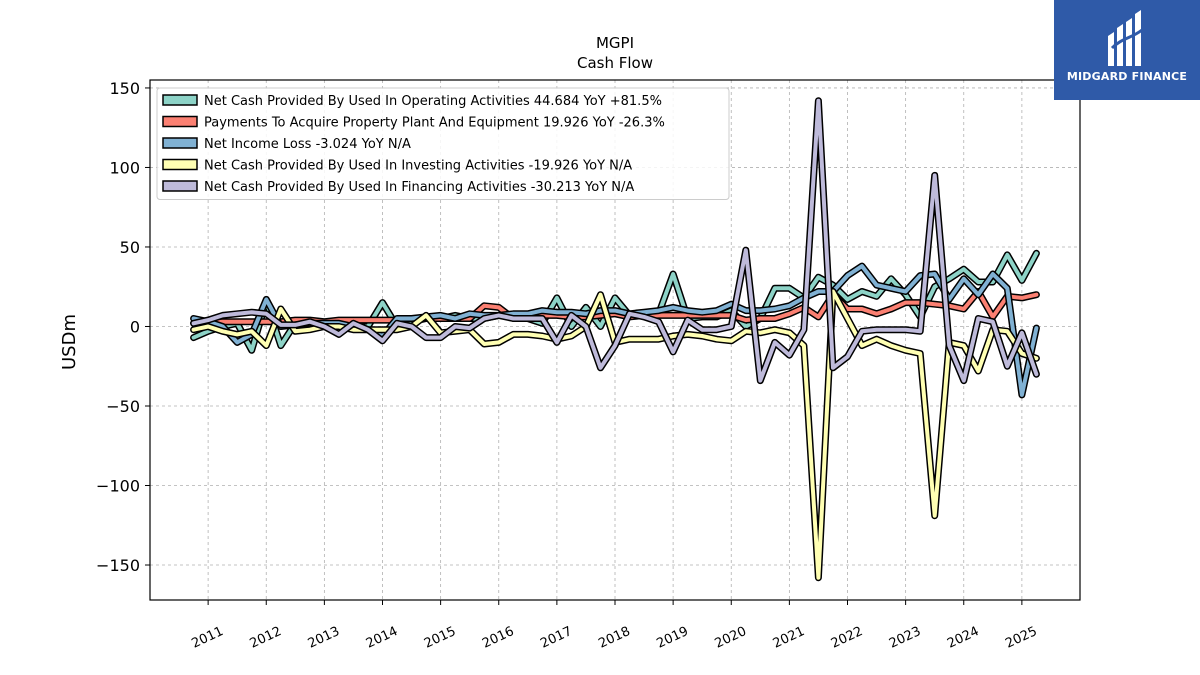 This screenshot has width=1200, height=675. Describe the element at coordinates (118, 565) in the screenshot. I see `y-tick-label: −150` at that location.